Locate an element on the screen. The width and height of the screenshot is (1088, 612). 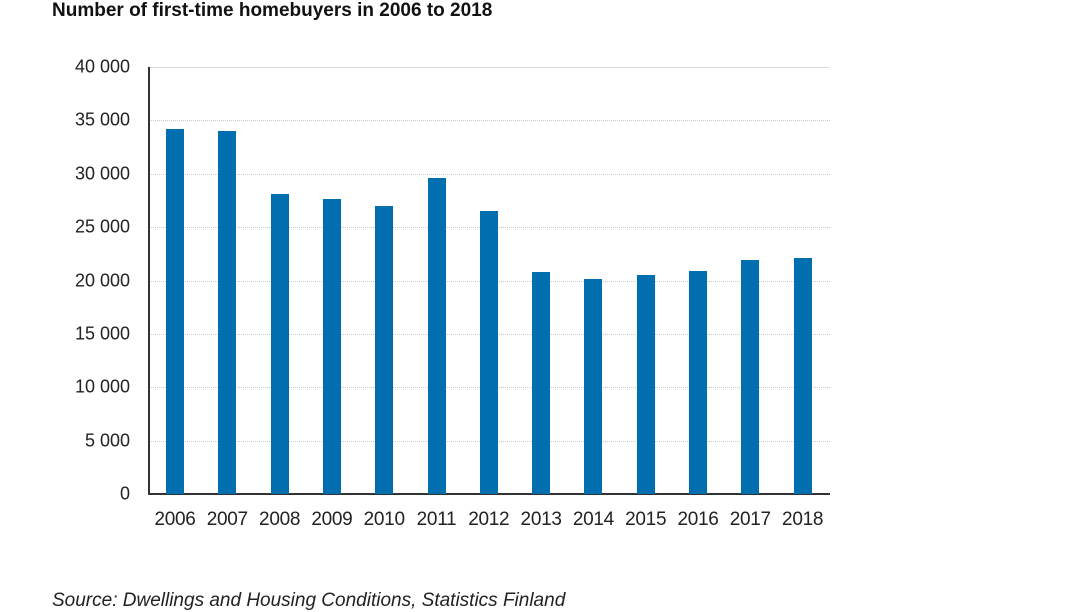
bar-2012 is located at coordinates (488, 352).